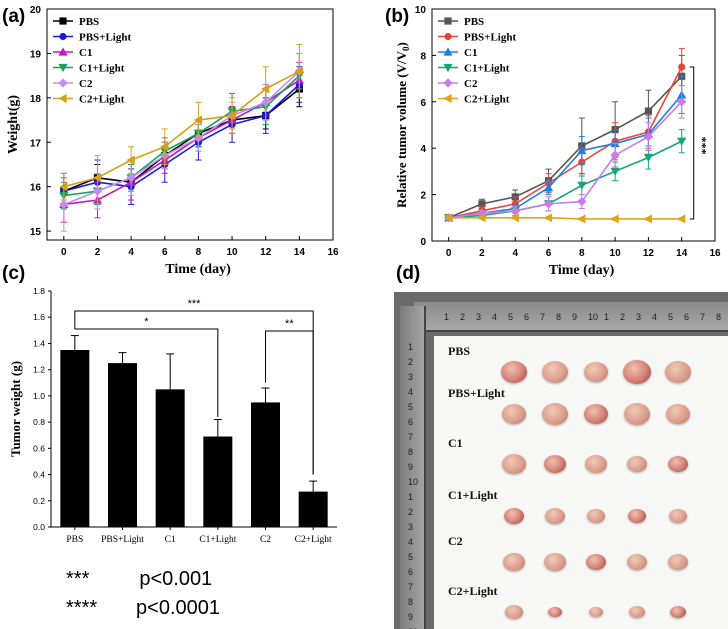  What do you see at coordinates (459, 351) in the screenshot?
I see `tumor-row-label: PBS` at bounding box center [459, 351].